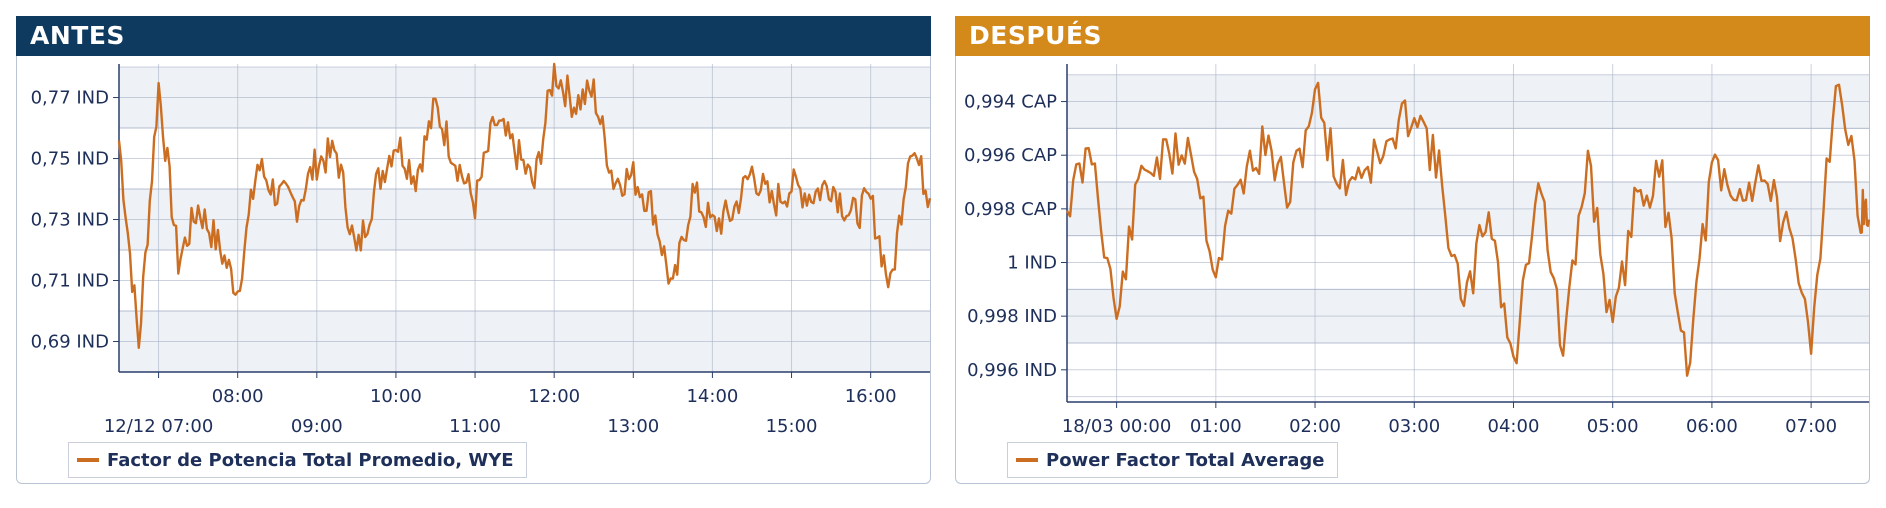 This screenshot has height=508, width=1886. Describe the element at coordinates (475, 426) in the screenshot. I see `x-tick-label: 11:00` at that location.